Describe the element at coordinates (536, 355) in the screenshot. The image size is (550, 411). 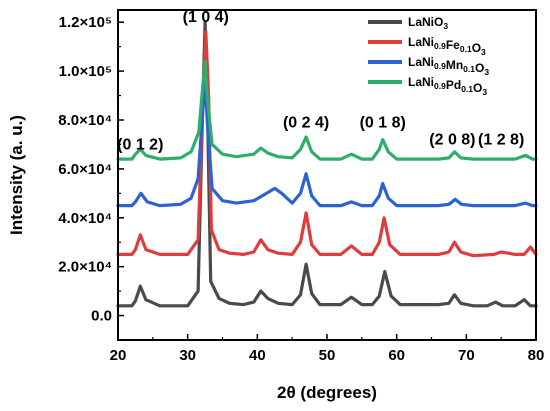
I see `x-tick-label: 80` at that location.